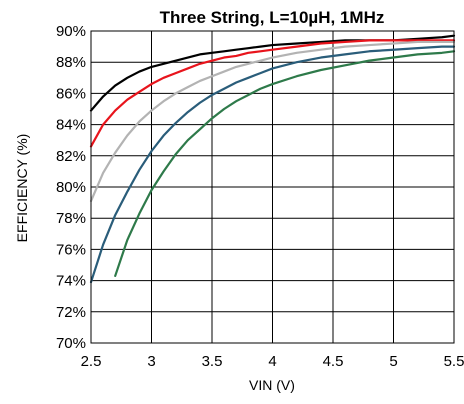 The image size is (464, 404). What do you see at coordinates (71, 31) in the screenshot?
I see `y-tick-label: 90%` at bounding box center [71, 31].